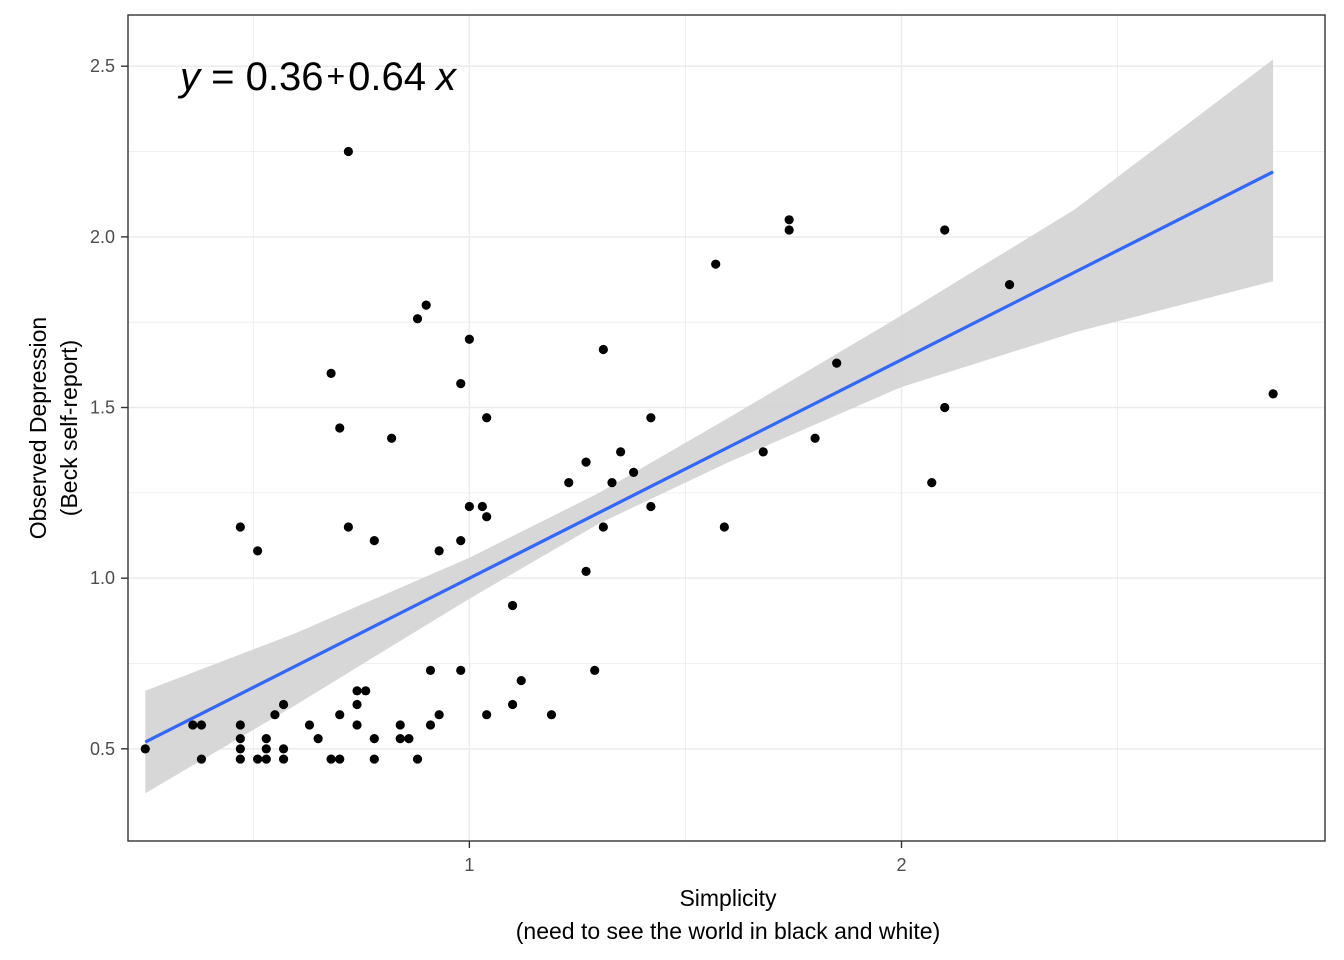 The image size is (1344, 960). Describe the element at coordinates (469, 865) in the screenshot. I see `x-tick-label: 1` at that location.